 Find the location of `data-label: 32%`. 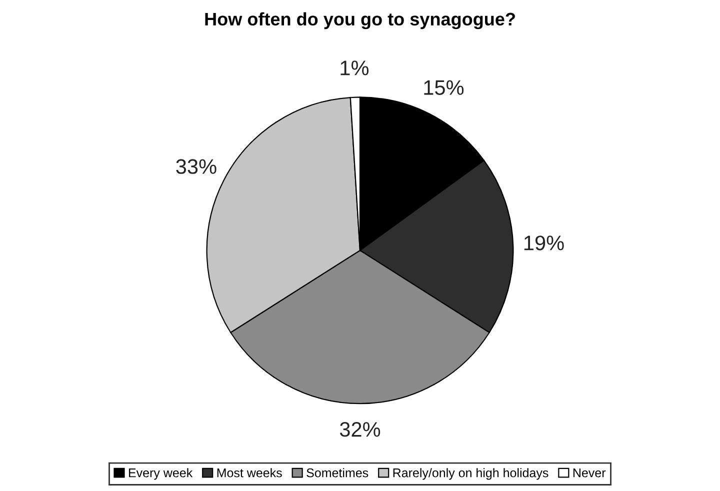

data-label: 32% is located at coordinates (360, 429).